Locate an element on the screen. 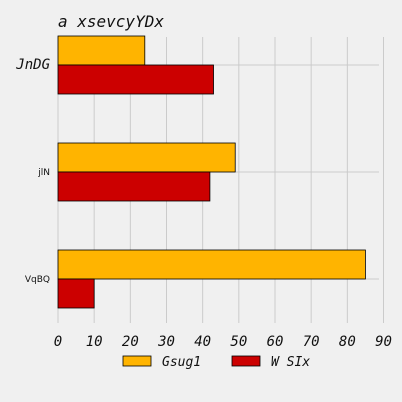 Image resolution: width=402 pixels, height=402 pixels. bar-gsug1-jndg is located at coordinates (101, 50).